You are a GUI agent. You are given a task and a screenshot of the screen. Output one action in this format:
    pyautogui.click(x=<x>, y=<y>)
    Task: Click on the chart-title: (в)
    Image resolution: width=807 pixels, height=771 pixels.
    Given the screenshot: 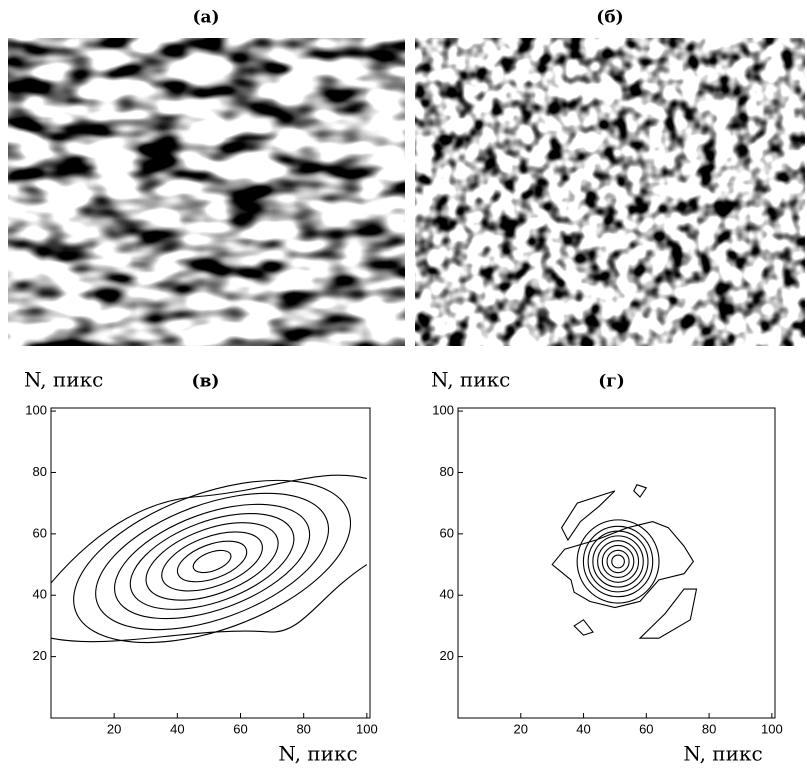 What is the action you would take?
    pyautogui.click(x=206, y=382)
    